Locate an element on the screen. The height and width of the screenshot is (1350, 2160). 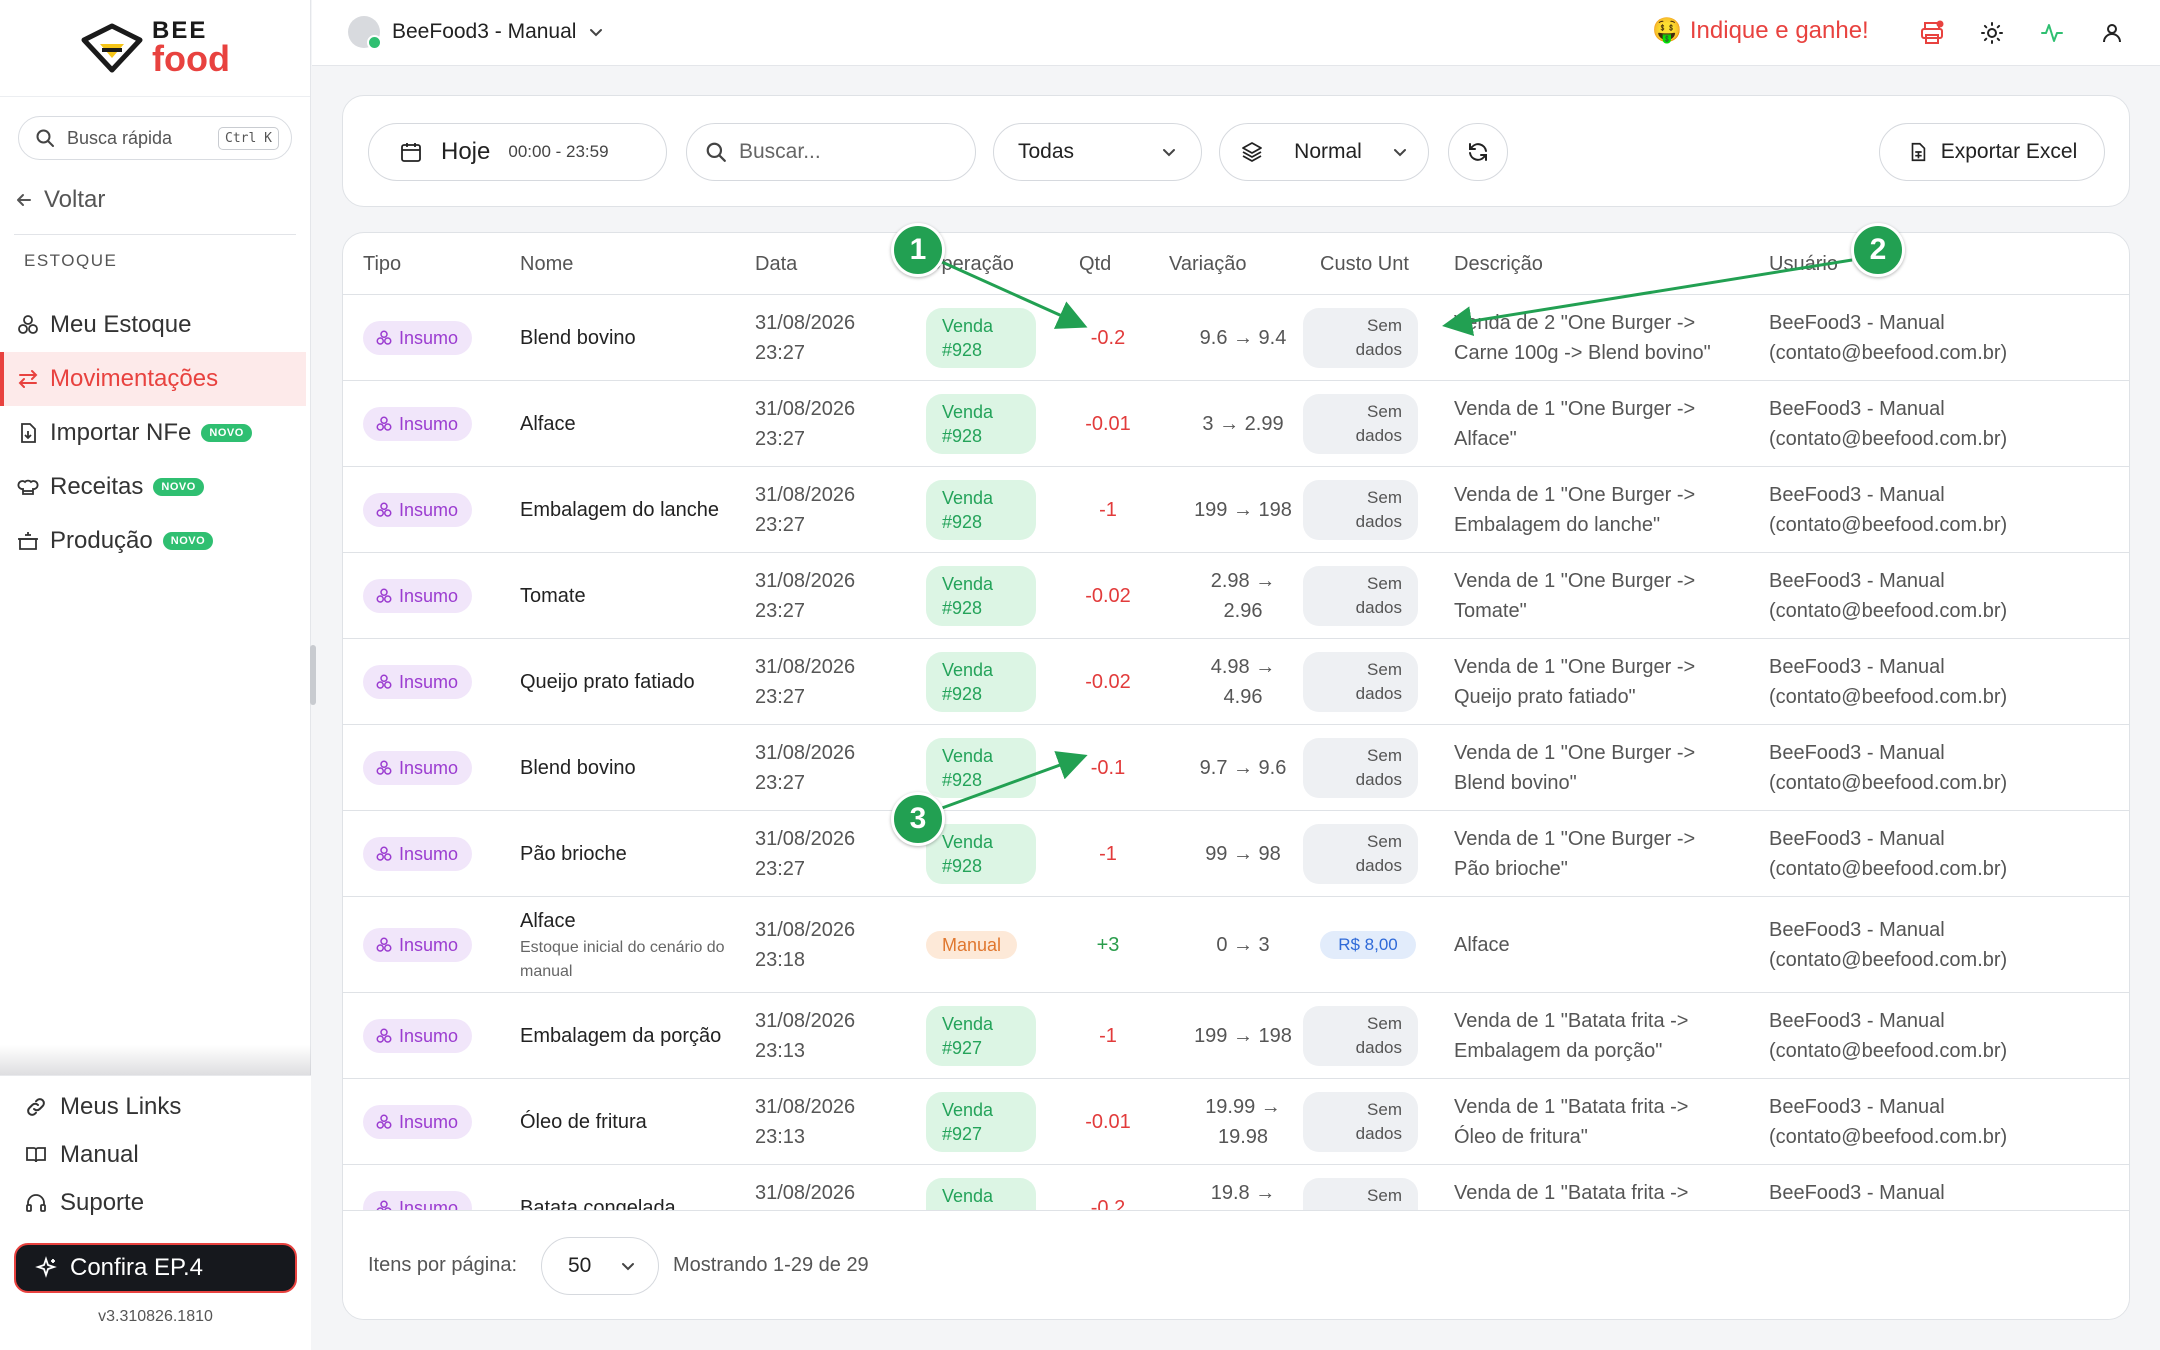
sidebar-item-producao: Produção NOVO is located at coordinates (155, 541).